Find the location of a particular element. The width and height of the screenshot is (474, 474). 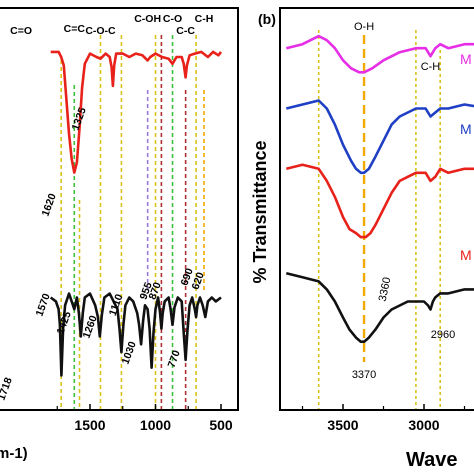

x-axis-label-b: Wave is located at coordinates (432, 460).